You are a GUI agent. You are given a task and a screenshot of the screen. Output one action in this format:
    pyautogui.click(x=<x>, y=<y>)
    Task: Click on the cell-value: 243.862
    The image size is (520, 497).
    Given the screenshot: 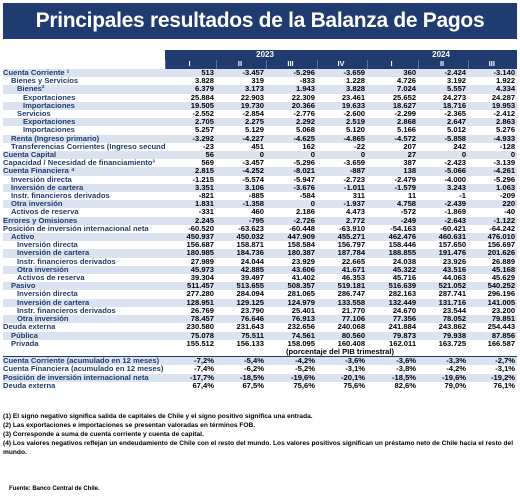 What is the action you would take?
    pyautogui.click(x=452, y=327)
    